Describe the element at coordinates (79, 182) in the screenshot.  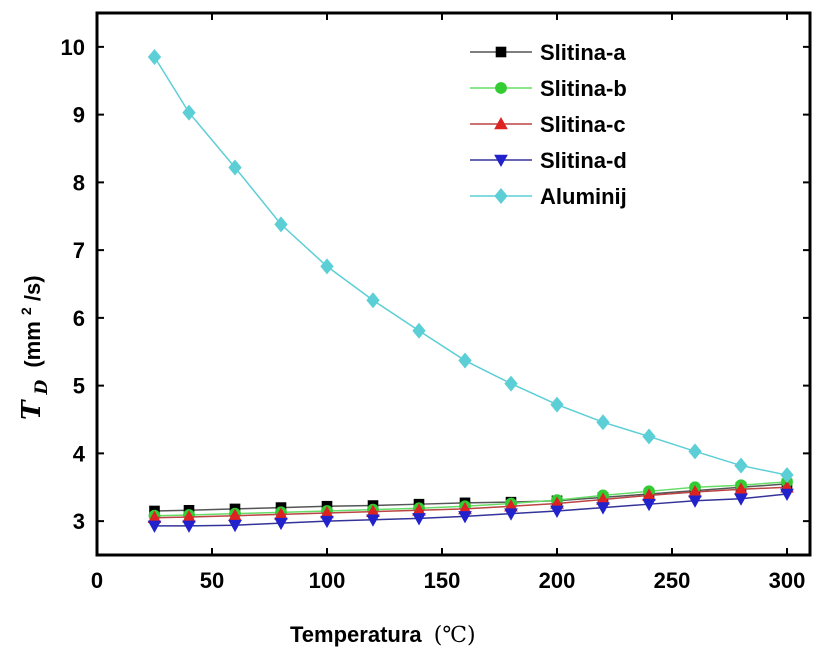
I see `y-tick-label: 8` at that location.